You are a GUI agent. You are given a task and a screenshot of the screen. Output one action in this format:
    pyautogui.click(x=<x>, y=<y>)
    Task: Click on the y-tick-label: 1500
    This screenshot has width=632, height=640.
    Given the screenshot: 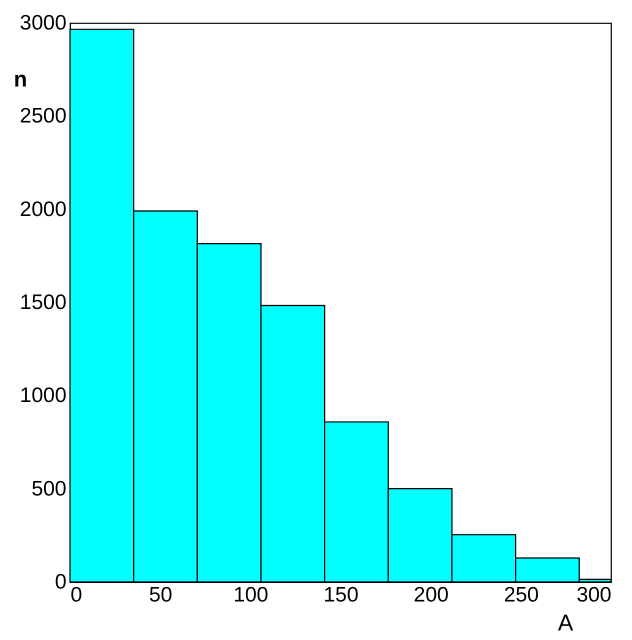 What is the action you would take?
    pyautogui.click(x=43, y=302)
    